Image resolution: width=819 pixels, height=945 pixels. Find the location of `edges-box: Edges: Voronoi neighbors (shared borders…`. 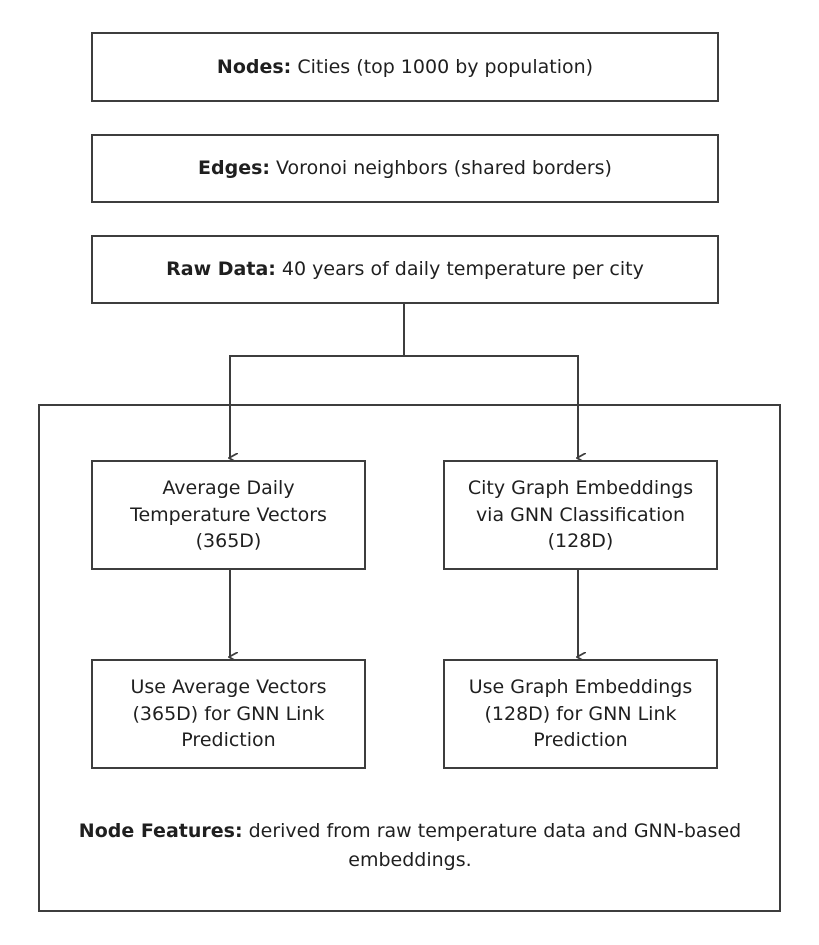

edges-box: Edges: Voronoi neighbors (shared borders… is located at coordinates (405, 168).